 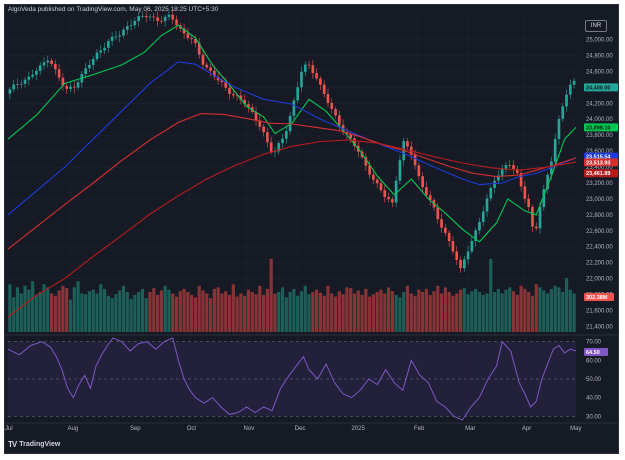 I want to click on tradingview-brand-text: TradingView, so click(x=40, y=444).